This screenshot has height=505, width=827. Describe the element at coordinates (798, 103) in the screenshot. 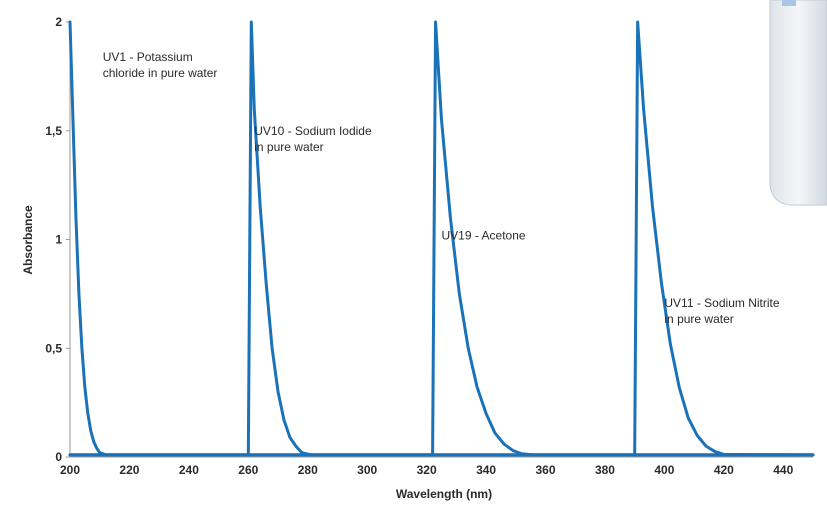

I see `cuvette-image` at that location.